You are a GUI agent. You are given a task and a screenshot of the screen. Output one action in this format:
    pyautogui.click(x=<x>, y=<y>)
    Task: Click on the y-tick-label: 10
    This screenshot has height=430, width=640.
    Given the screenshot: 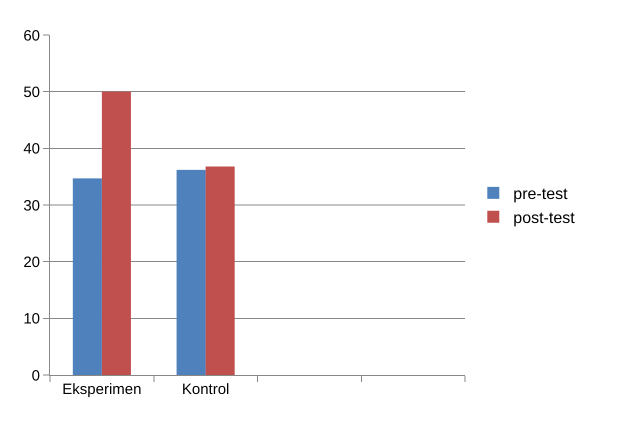 What is the action you would take?
    pyautogui.click(x=31, y=319)
    